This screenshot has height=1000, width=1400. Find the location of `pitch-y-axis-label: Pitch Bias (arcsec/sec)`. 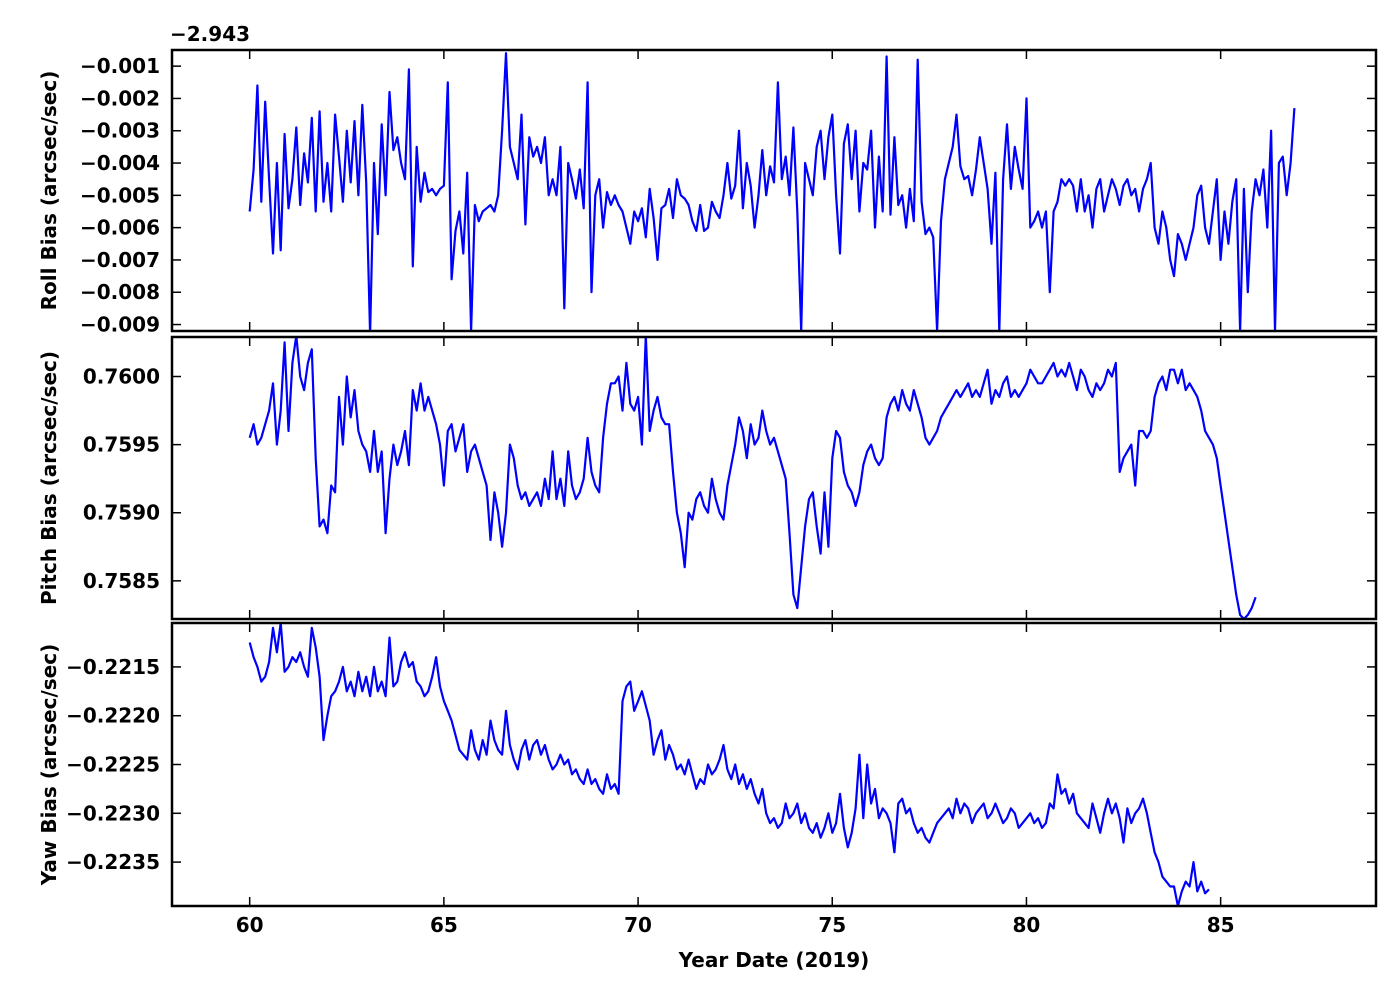

pitch-y-axis-label: Pitch Bias (arcsec/sec) is located at coordinates (49, 478).